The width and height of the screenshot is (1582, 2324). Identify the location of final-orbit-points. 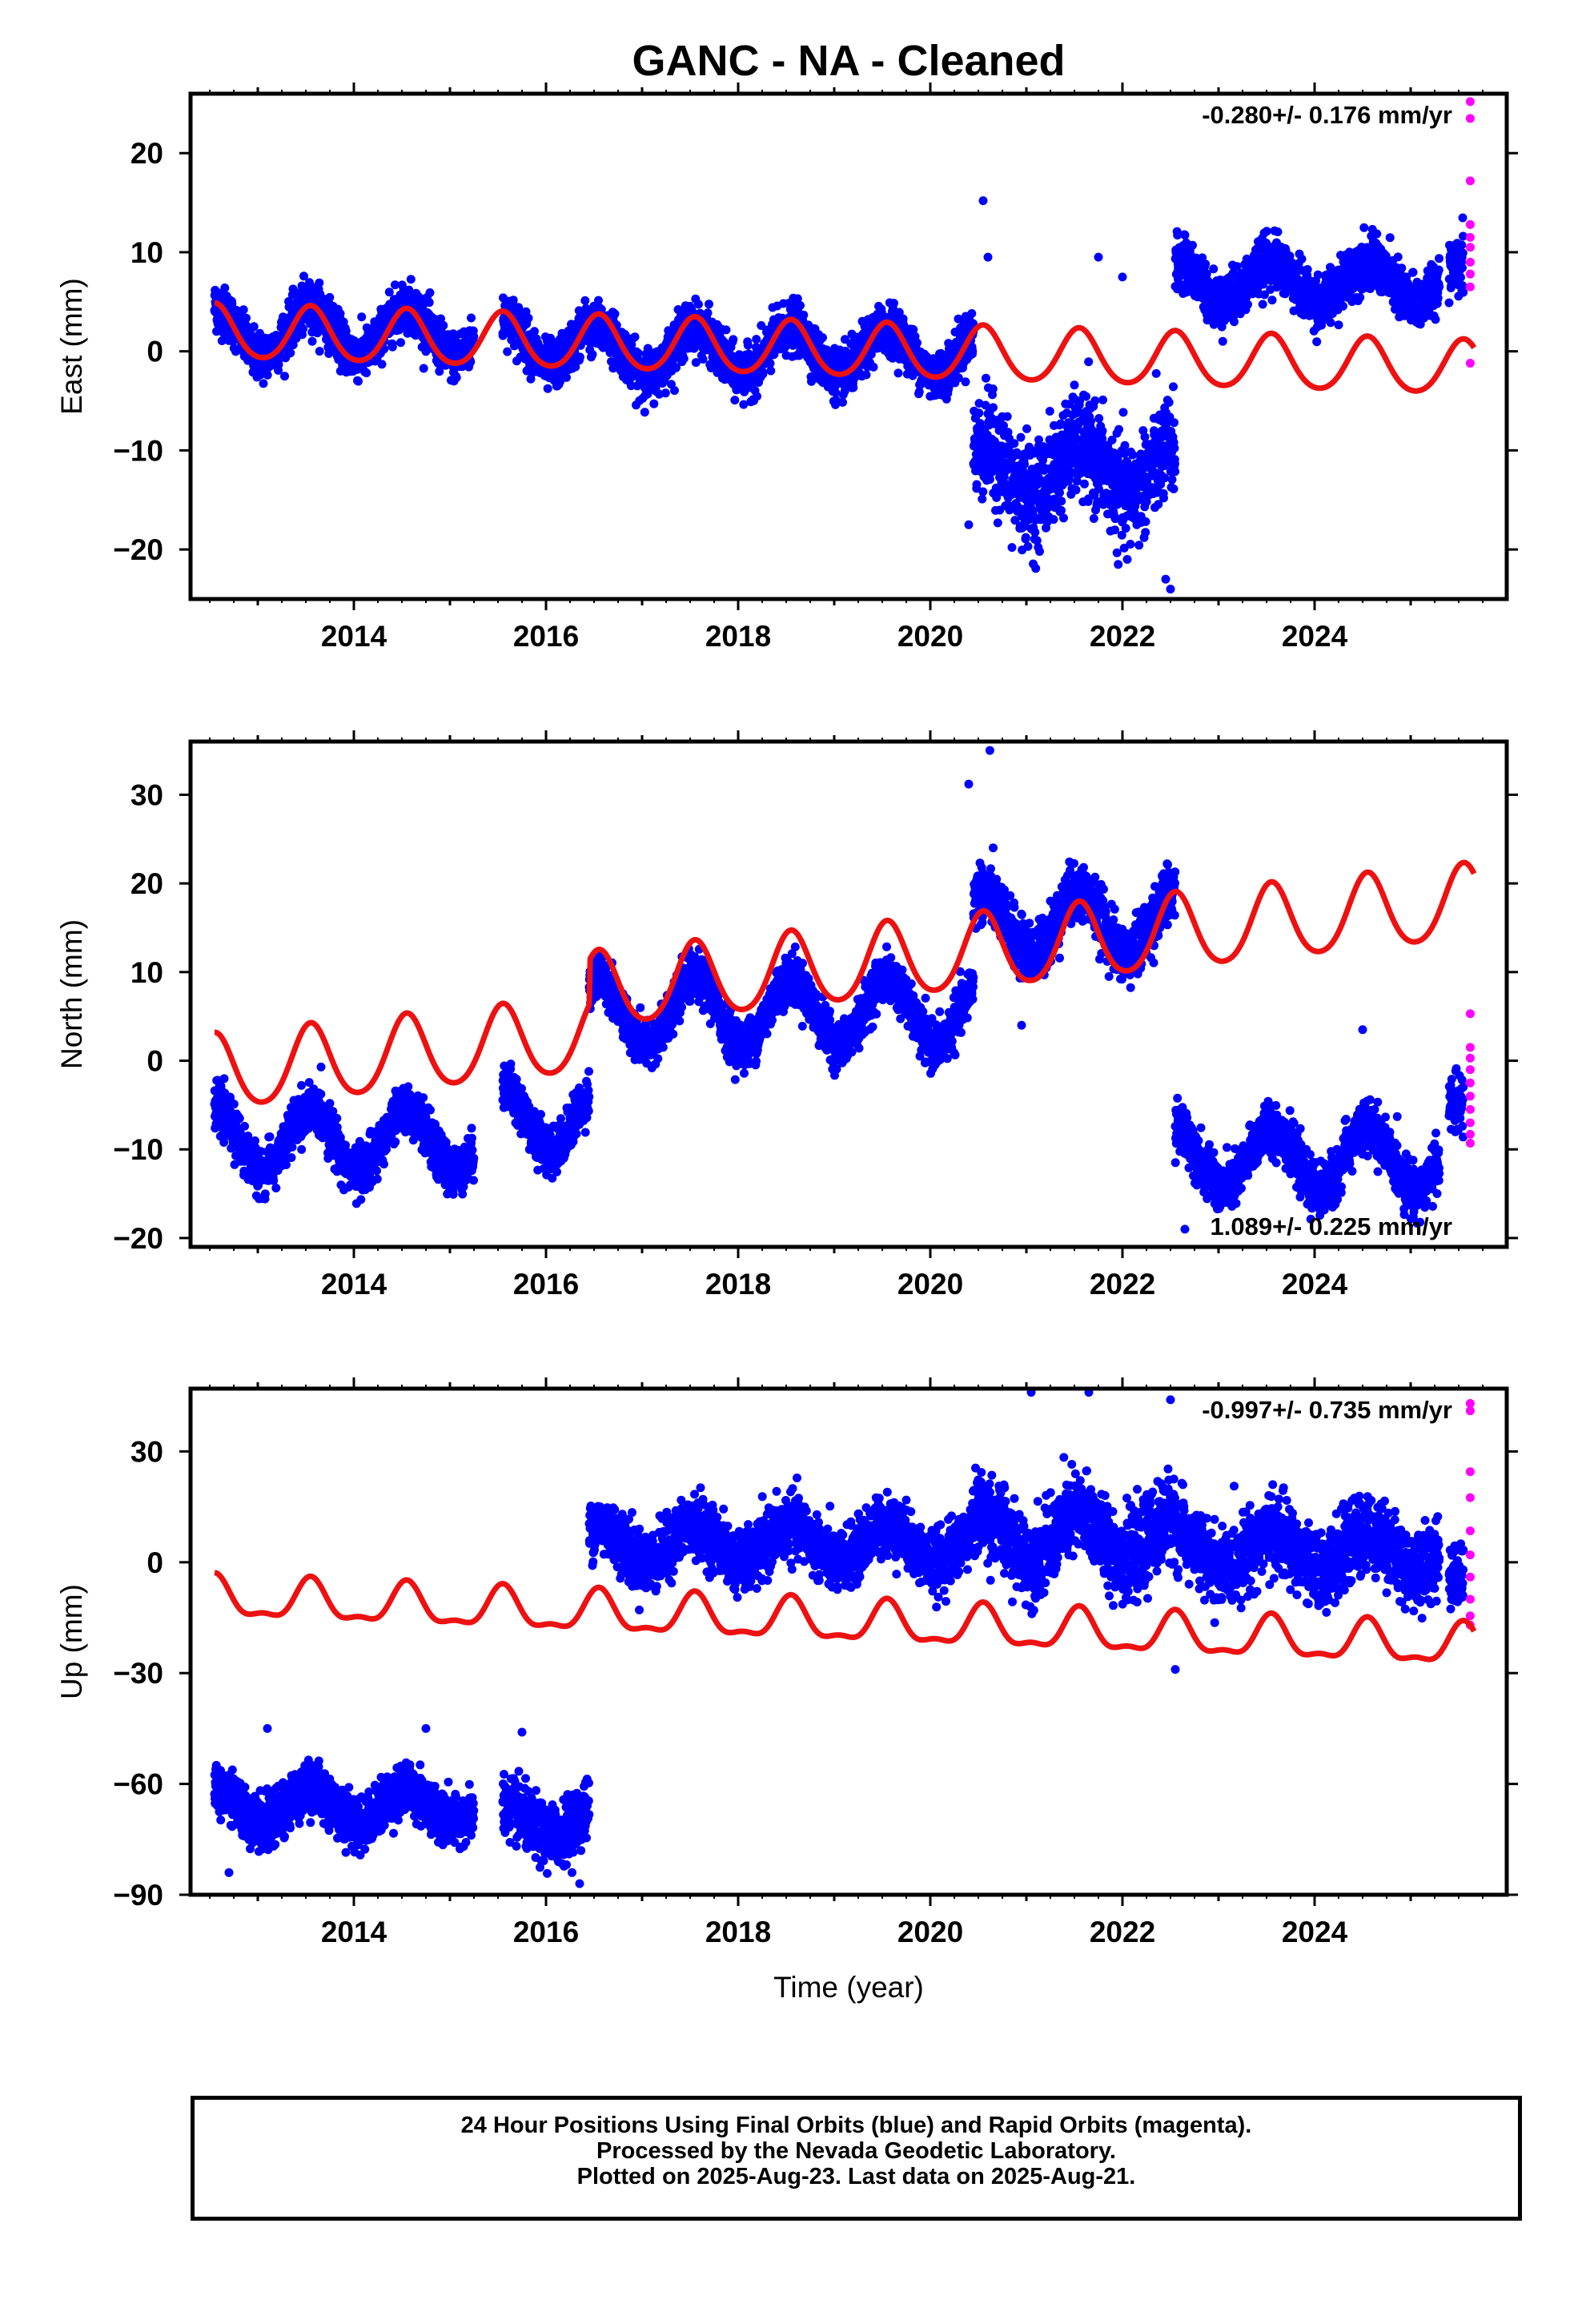
(839, 395).